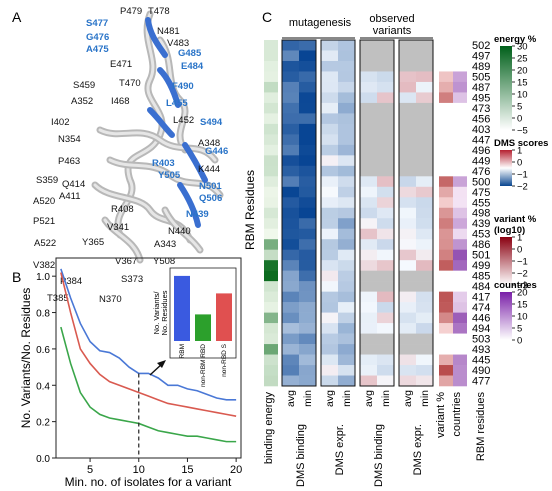 Image resolution: width=552 pixels, height=491 pixels. Describe the element at coordinates (126, 261) in the screenshot. I see `residue-label: V367` at that location.